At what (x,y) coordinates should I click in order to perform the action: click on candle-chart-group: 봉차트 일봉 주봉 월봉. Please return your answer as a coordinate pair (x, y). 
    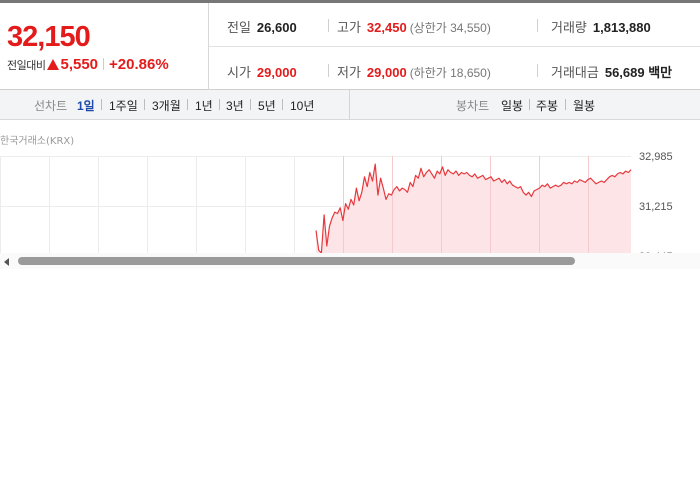
    Looking at the image, I should click on (525, 104).